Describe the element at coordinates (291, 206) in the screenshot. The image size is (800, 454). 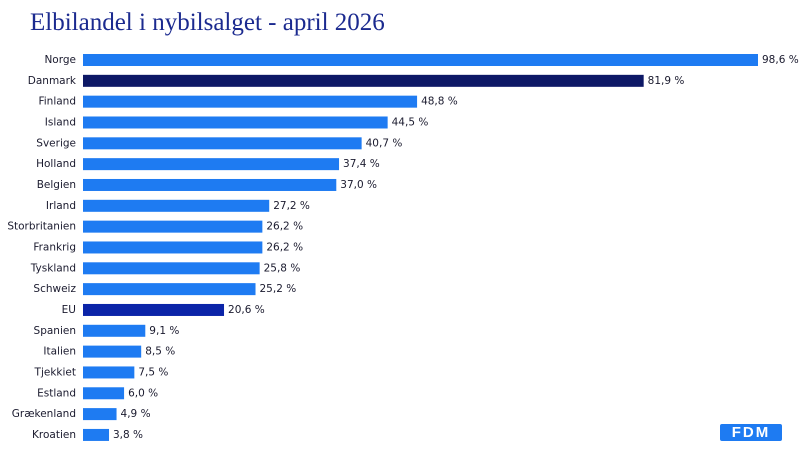
I see `value-label: 27,2 %` at that location.